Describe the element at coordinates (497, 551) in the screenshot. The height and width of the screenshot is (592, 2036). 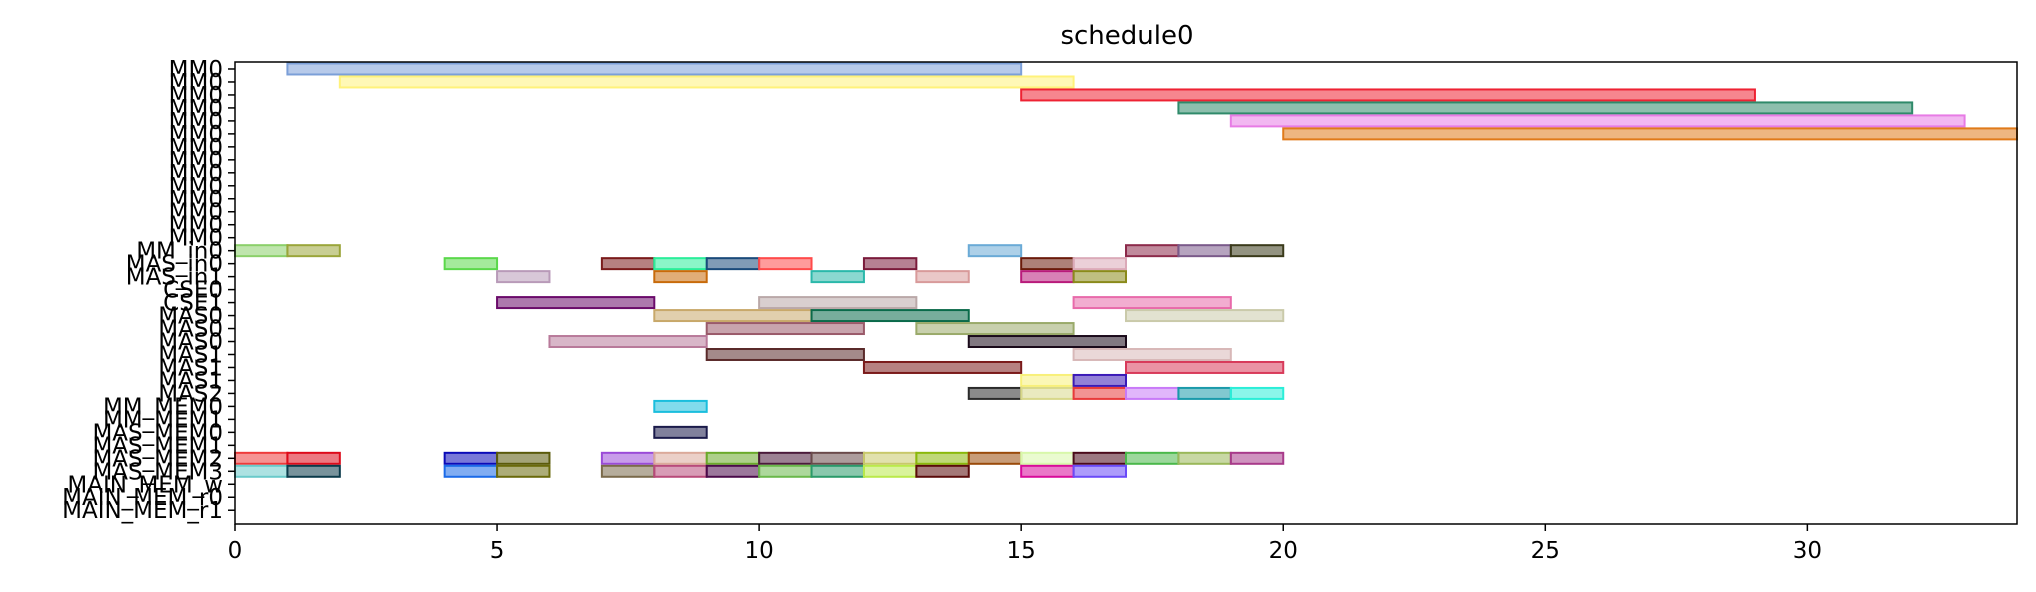
I see `x-tick-label: 5` at that location.